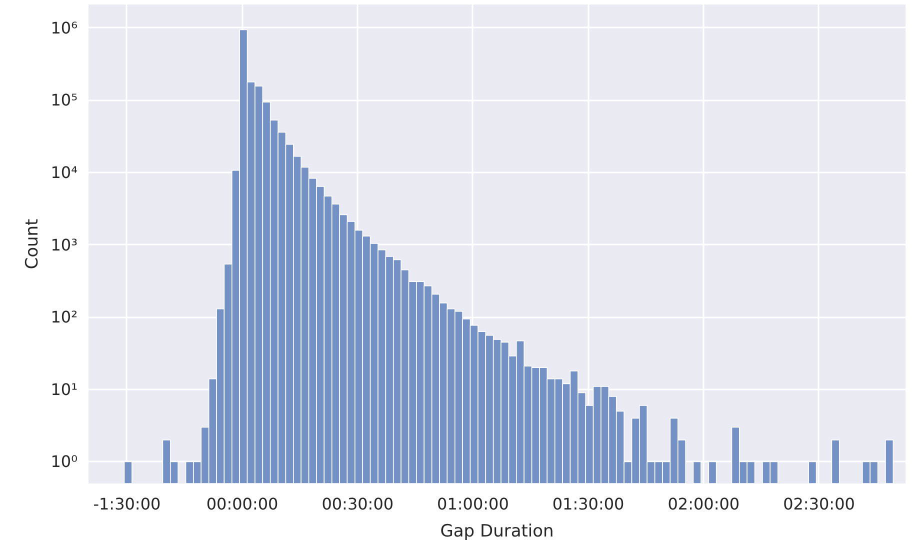 This screenshot has width=923, height=549. Describe the element at coordinates (127, 504) in the screenshot. I see `x-tick-label: -1:30:00` at that location.